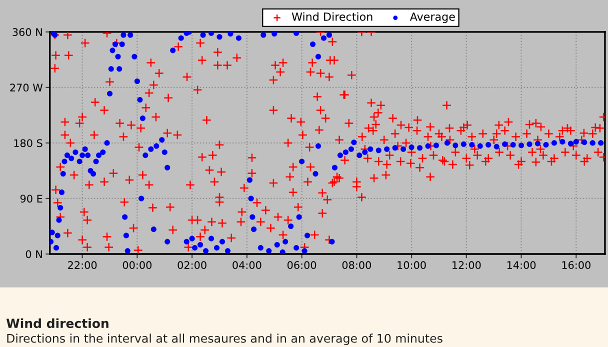 This screenshot has height=347, width=608. What do you see at coordinates (27, 32) in the screenshot?
I see `y-tick-label: 360 N` at bounding box center [27, 32].